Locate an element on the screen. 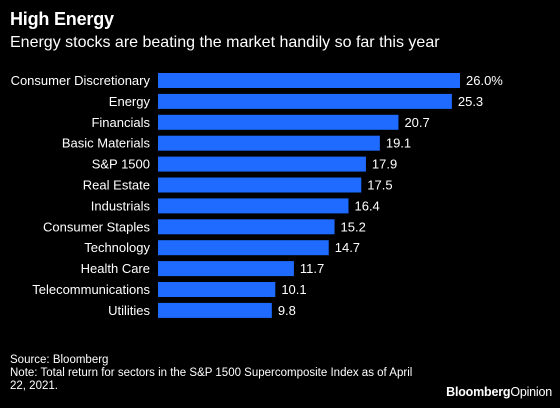 Image resolution: width=560 pixels, height=408 pixels. value-label: 17.5 is located at coordinates (379, 185).